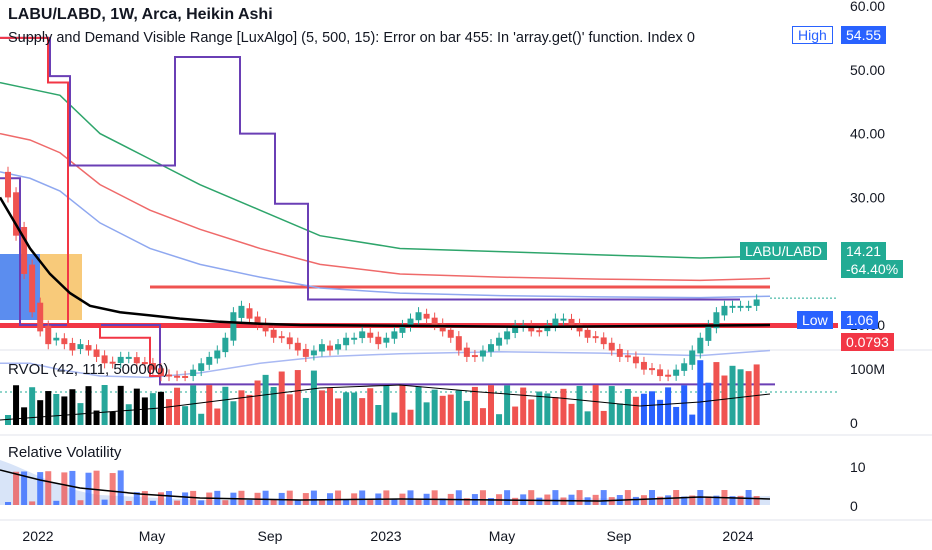 This screenshot has height=550, width=932. What do you see at coordinates (61, 287) in the screenshot?
I see `supply-zone` at bounding box center [61, 287].